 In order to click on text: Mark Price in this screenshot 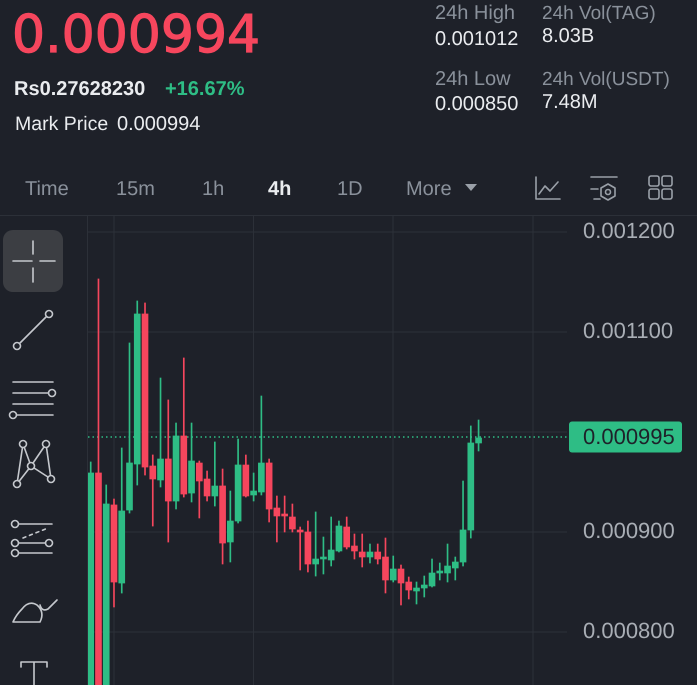, I will do `click(61, 123)`.